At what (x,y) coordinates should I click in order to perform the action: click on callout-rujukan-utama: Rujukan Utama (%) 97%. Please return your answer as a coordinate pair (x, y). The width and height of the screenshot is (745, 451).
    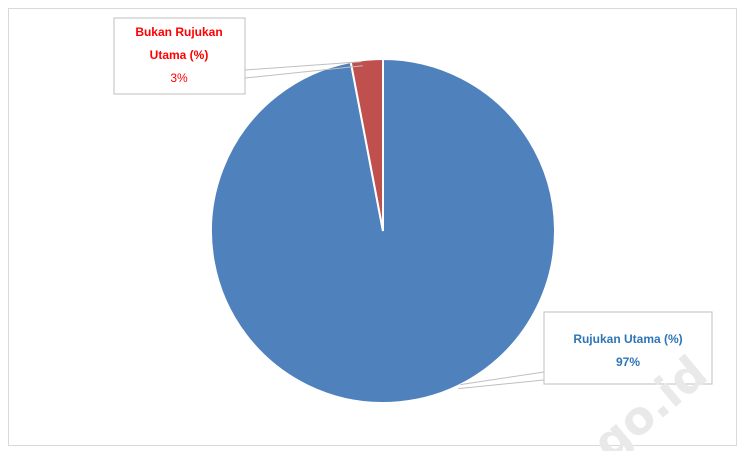
    Looking at the image, I should click on (628, 348).